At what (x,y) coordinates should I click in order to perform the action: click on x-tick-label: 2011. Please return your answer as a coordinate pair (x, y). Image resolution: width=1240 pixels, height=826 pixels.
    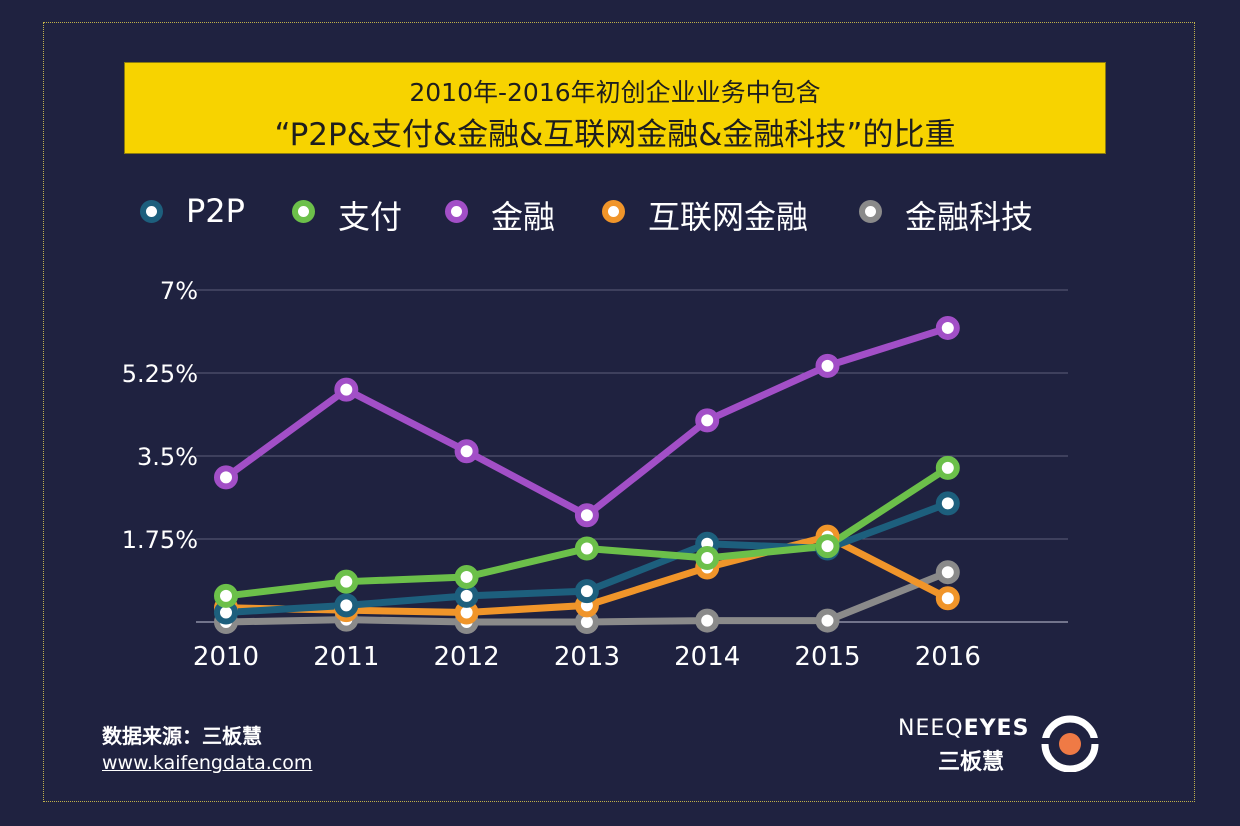
    Looking at the image, I should click on (346, 657).